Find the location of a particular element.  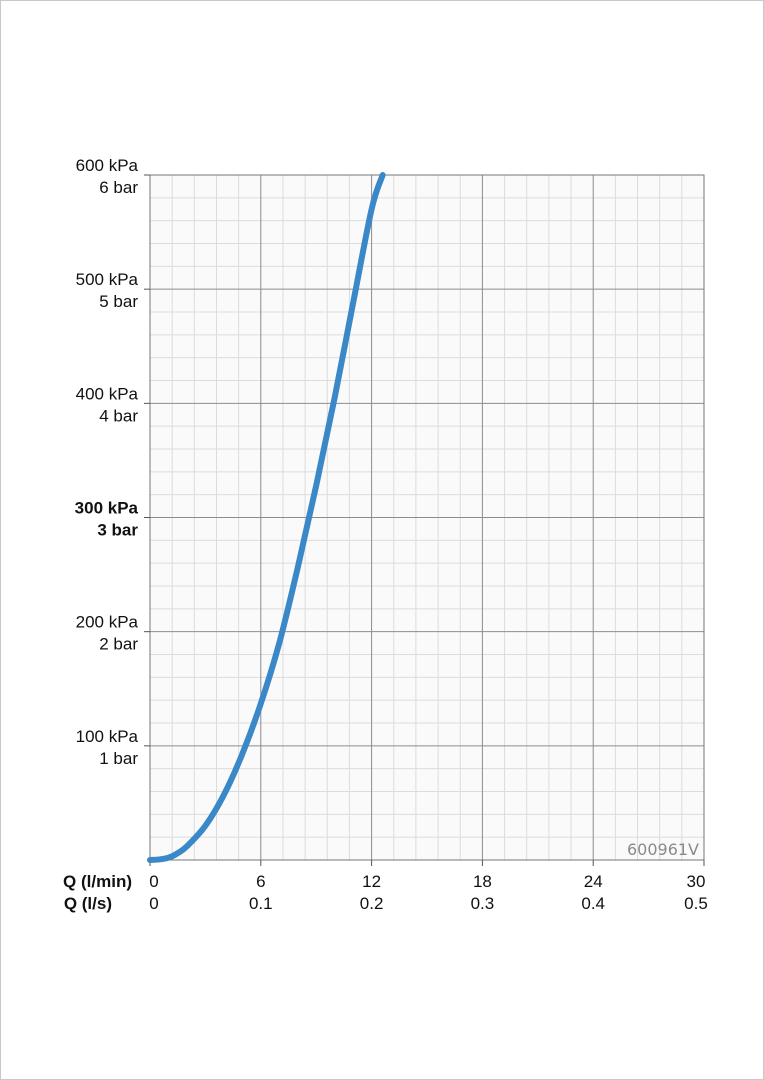

y-tick-label-kpa: 600 kPa is located at coordinates (107, 165).